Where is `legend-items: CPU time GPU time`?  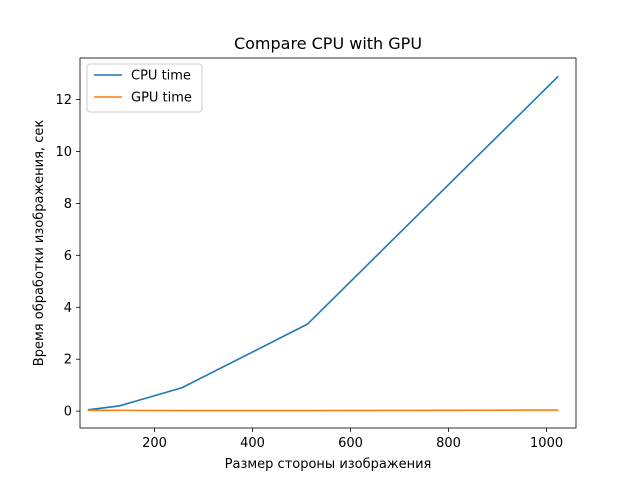 legend-items: CPU time GPU time is located at coordinates (143, 87).